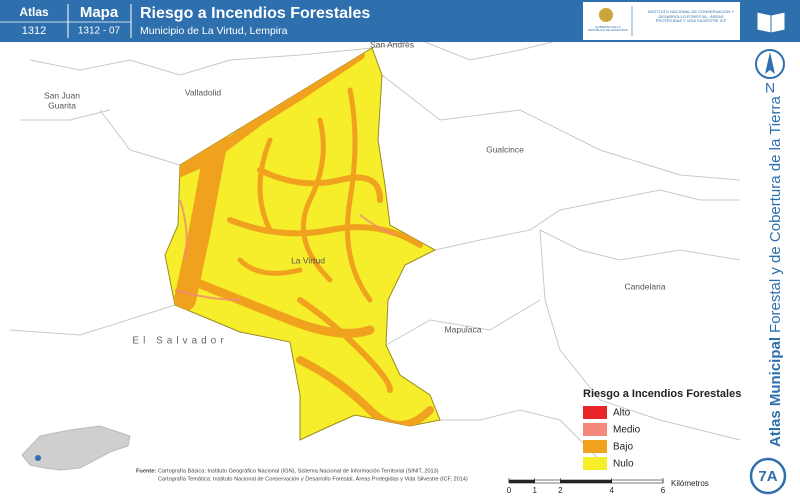  I want to click on country-label: El Salvador, so click(179, 341).